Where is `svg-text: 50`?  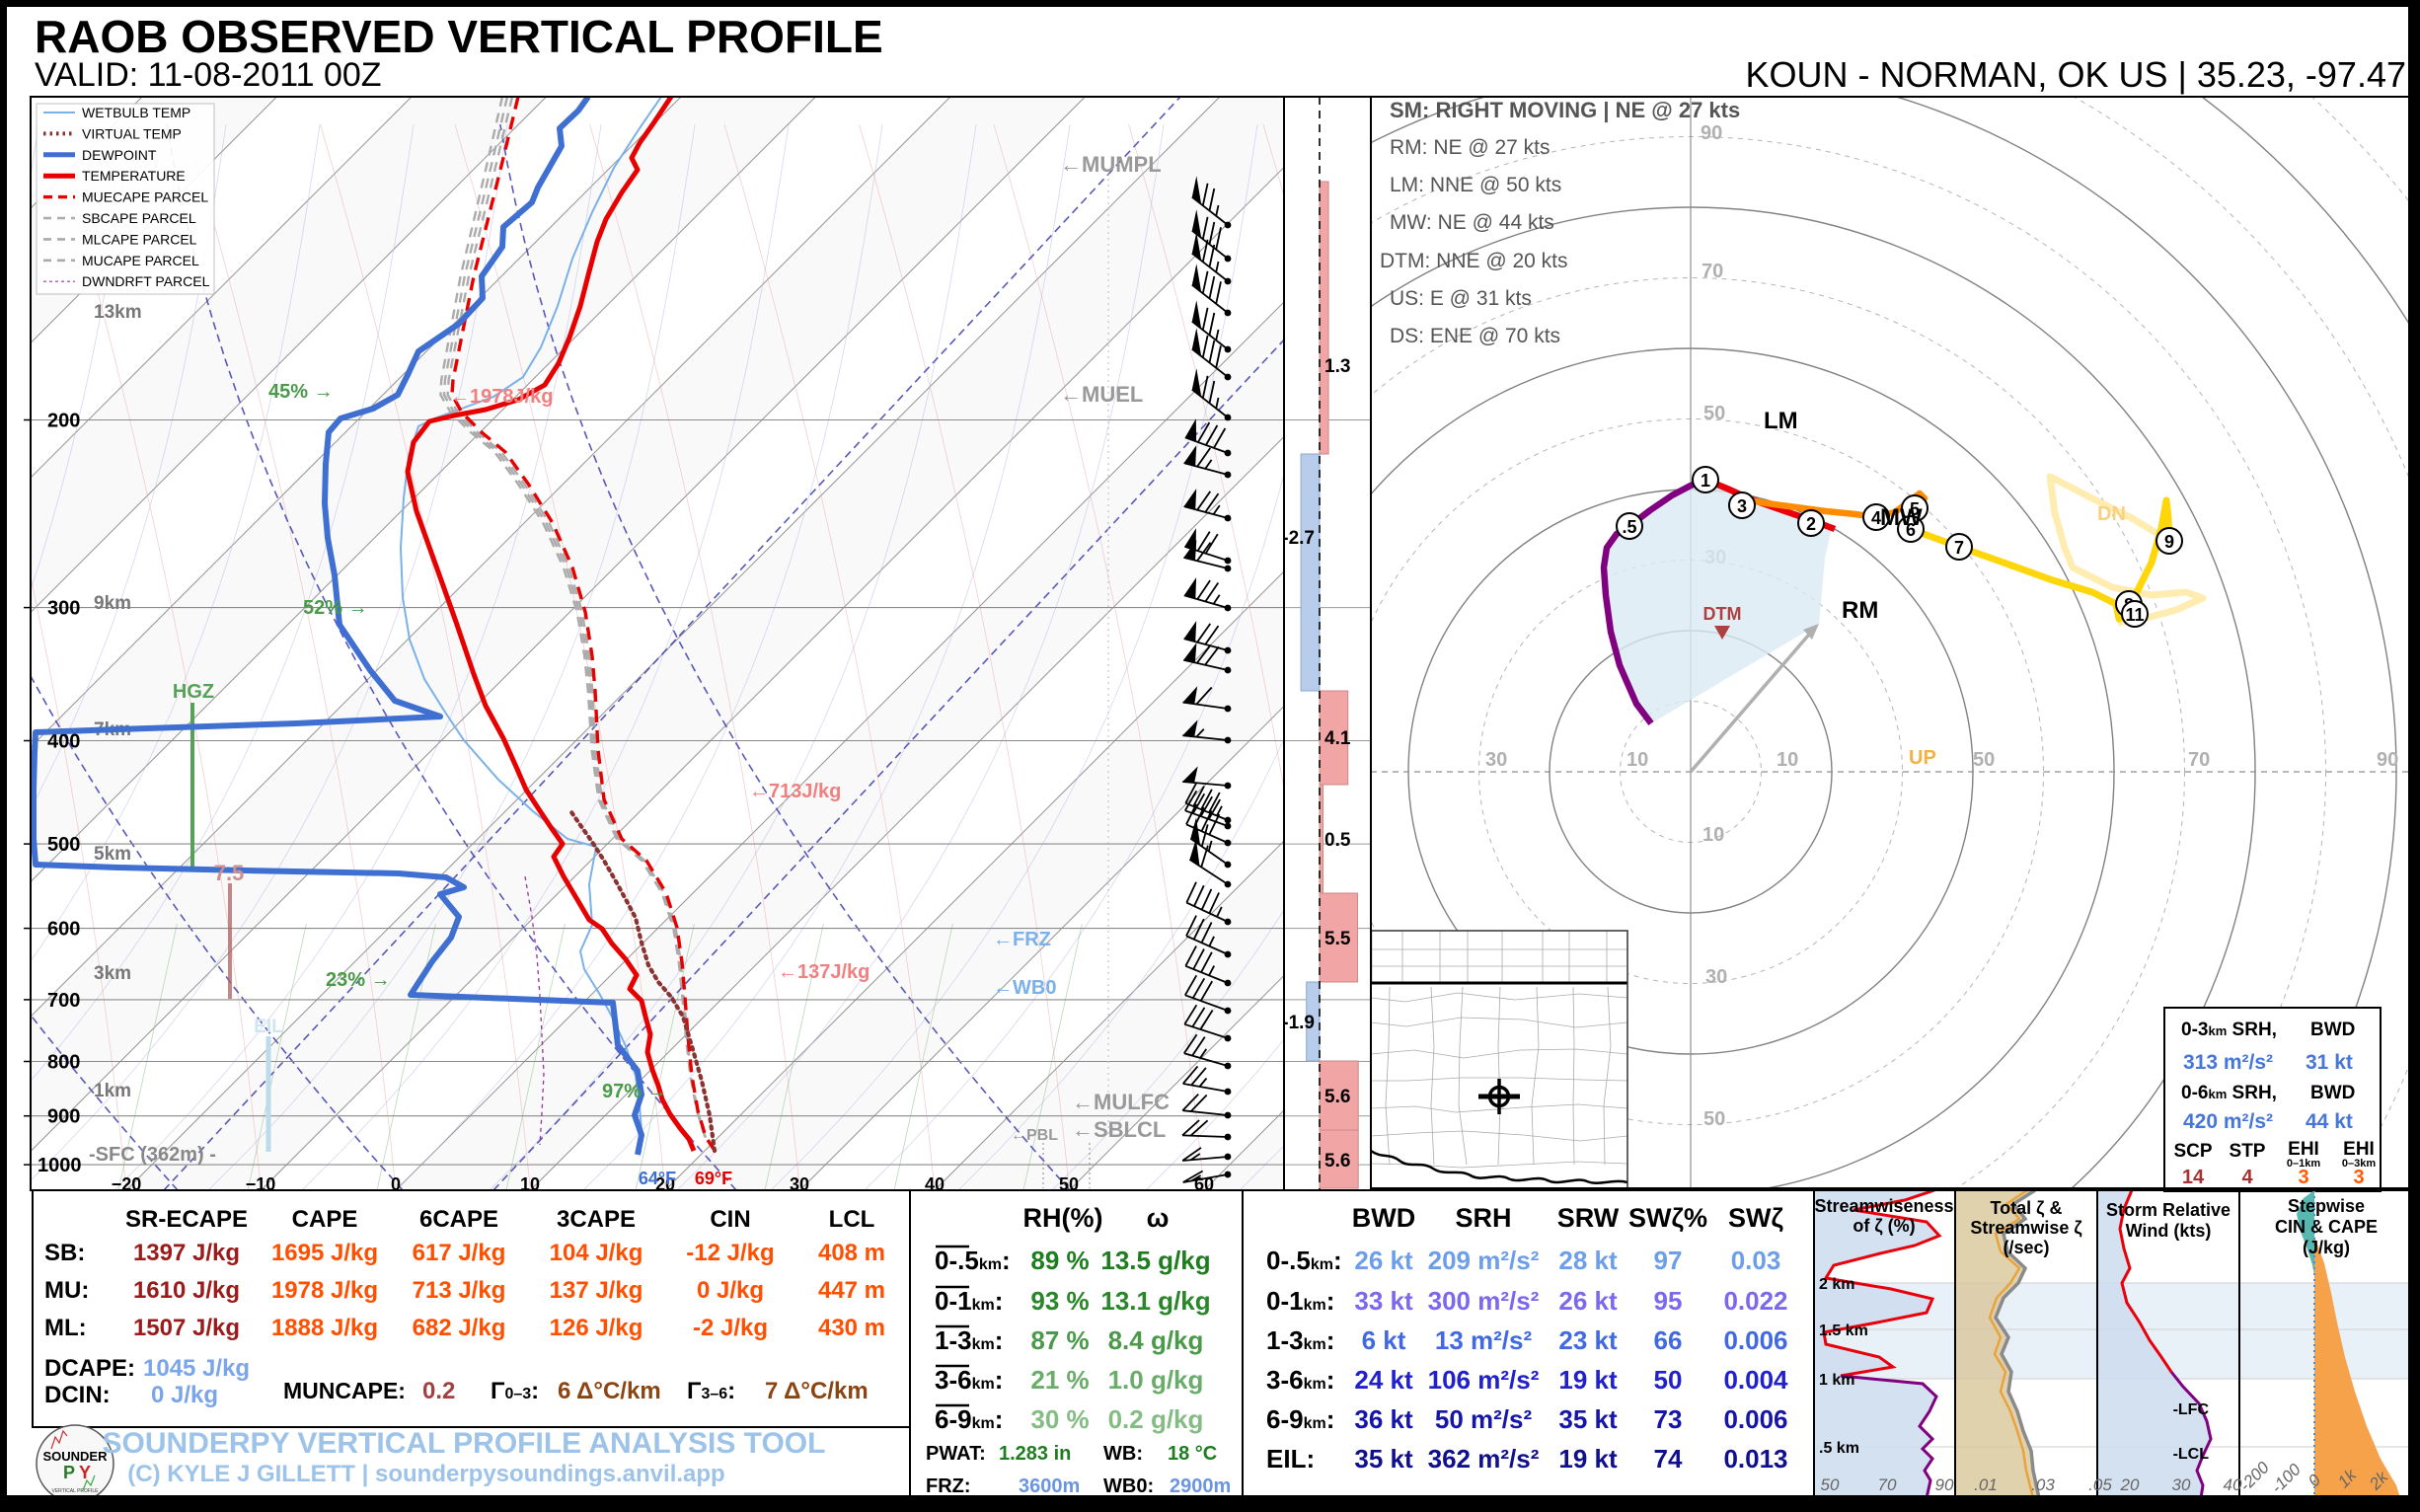
svg-text: 50 is located at coordinates (1714, 413).